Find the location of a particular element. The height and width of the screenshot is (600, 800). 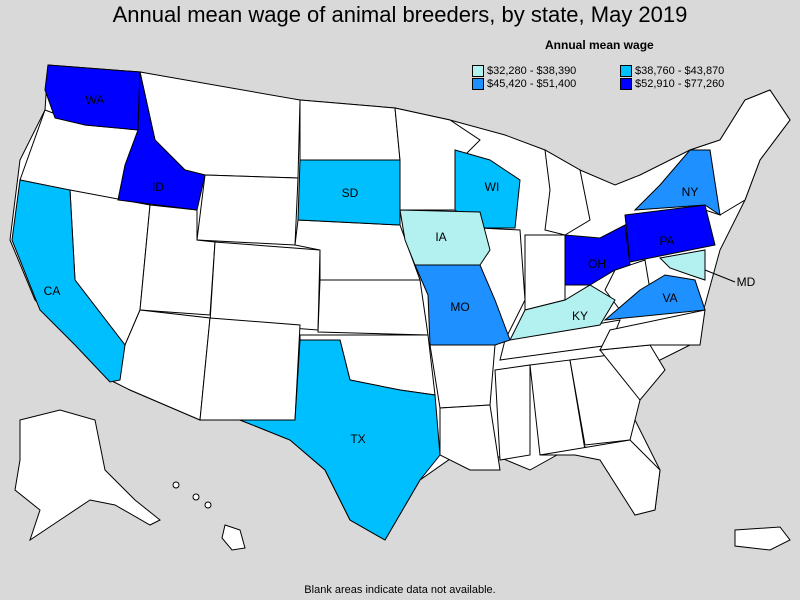

state-nd is located at coordinates (350, 130).